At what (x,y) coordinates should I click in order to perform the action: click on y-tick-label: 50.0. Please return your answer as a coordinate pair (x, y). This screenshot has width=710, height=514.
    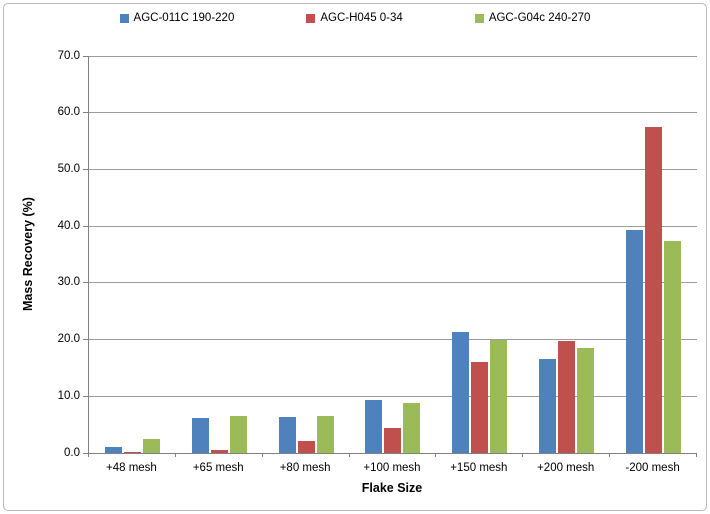
    Looking at the image, I should click on (68, 168).